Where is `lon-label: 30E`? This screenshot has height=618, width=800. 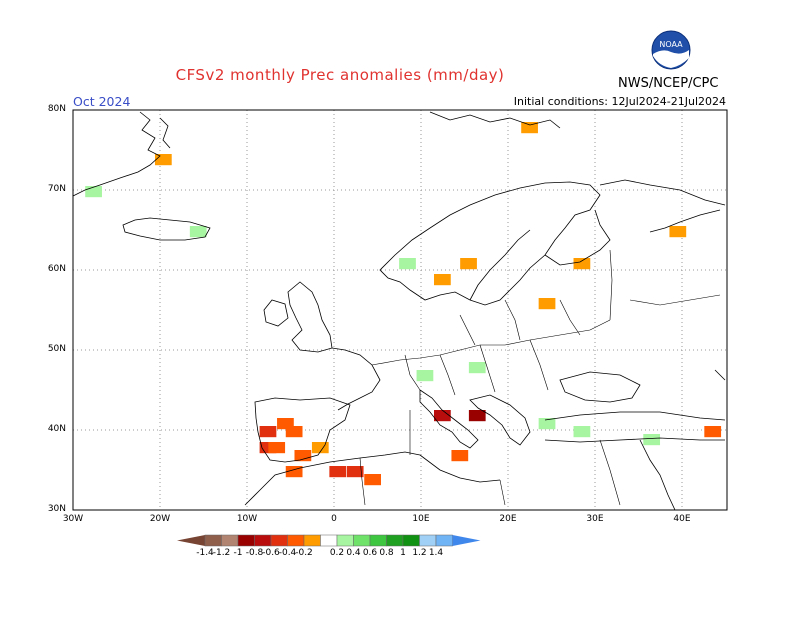
lon-label: 30E is located at coordinates (595, 519).